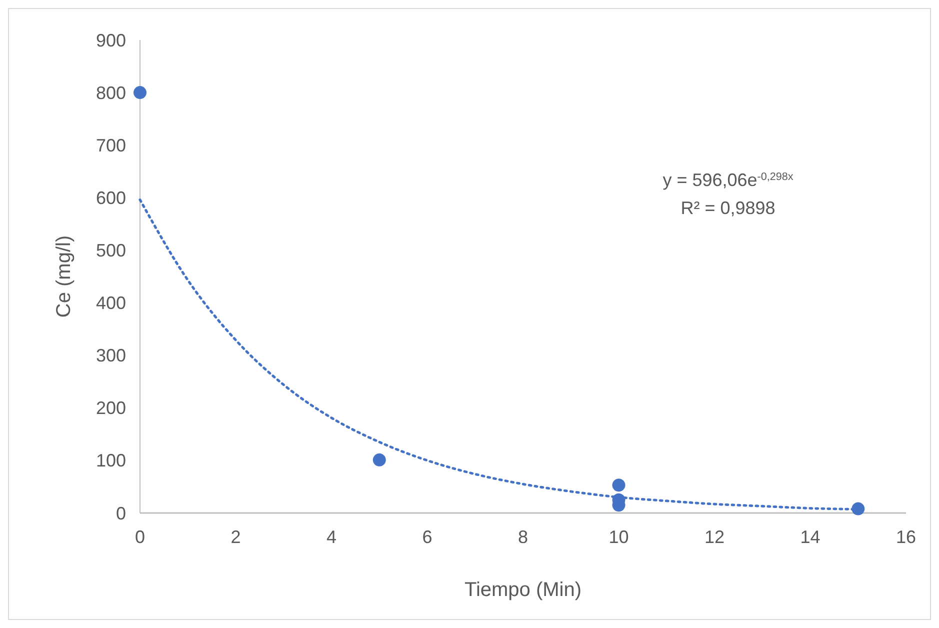 This screenshot has height=628, width=939. What do you see at coordinates (111, 92) in the screenshot?
I see `y-tick-label: 800` at bounding box center [111, 92].